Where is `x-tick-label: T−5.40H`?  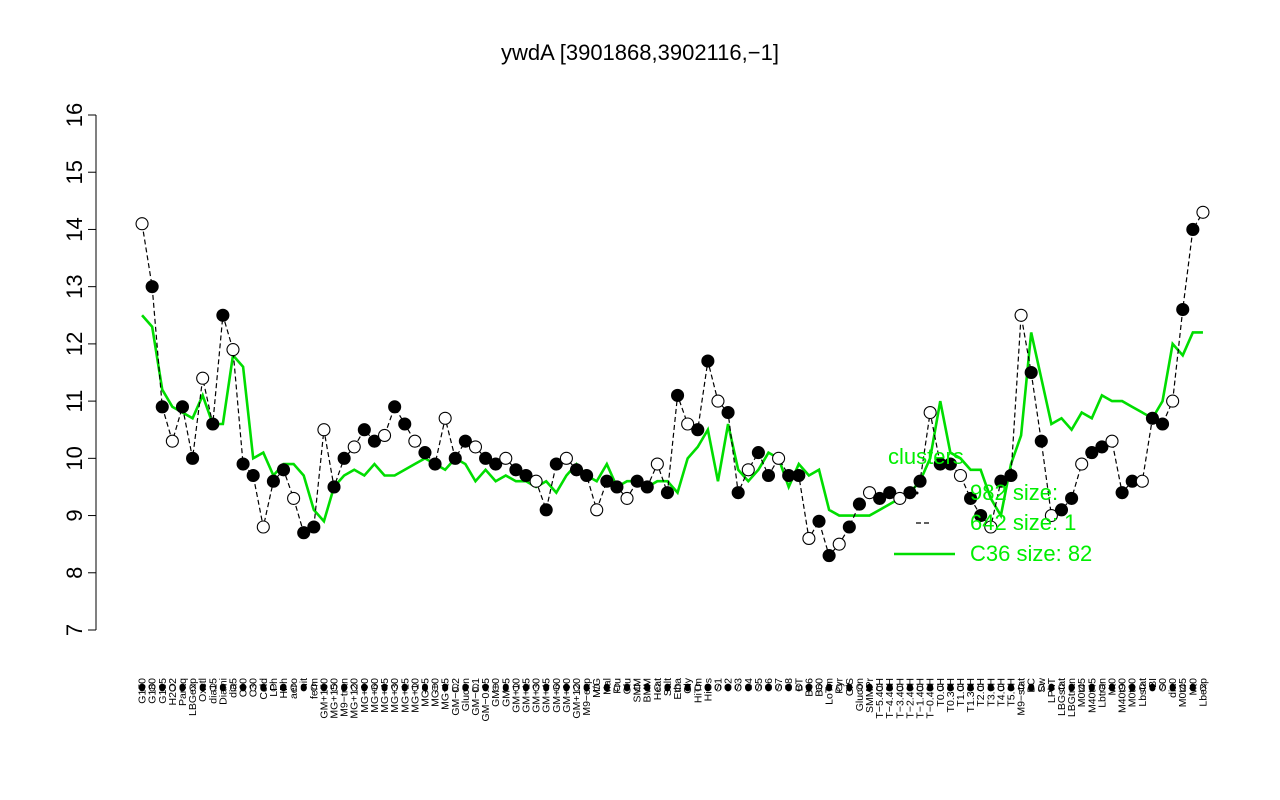 x-tick-label: T−5.40H is located at coordinates (880, 698).